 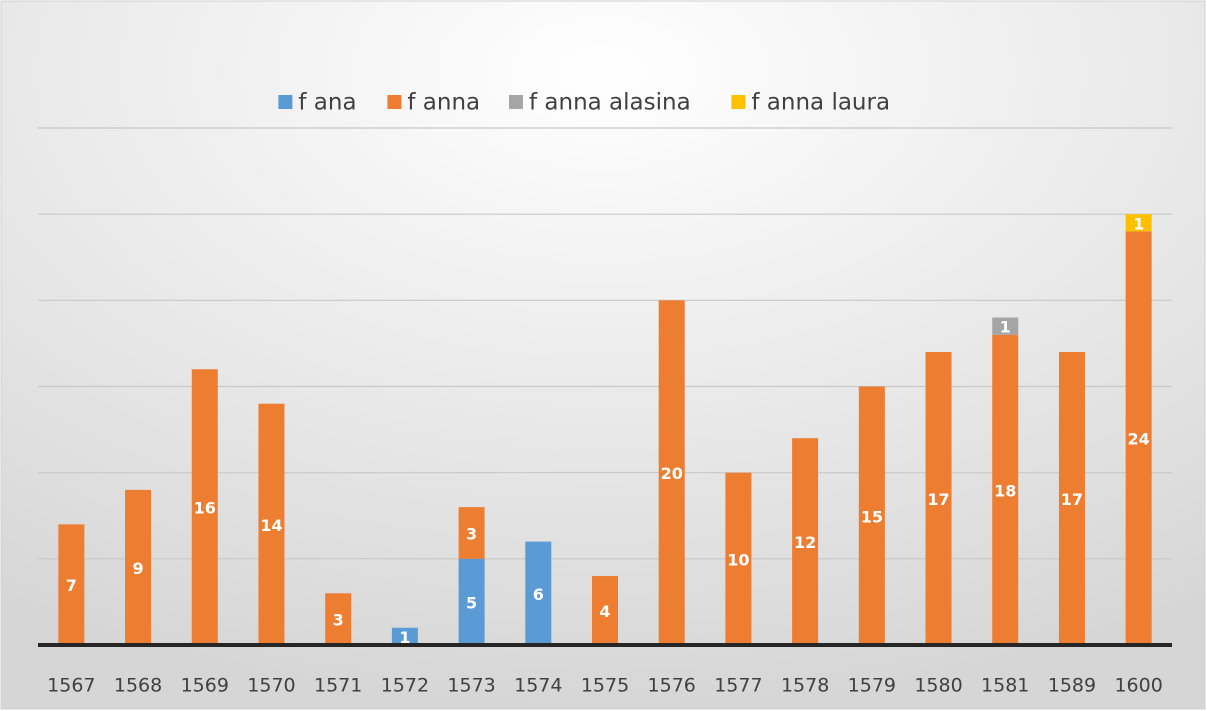 I want to click on x-tick-label: 1575, so click(x=605, y=686).